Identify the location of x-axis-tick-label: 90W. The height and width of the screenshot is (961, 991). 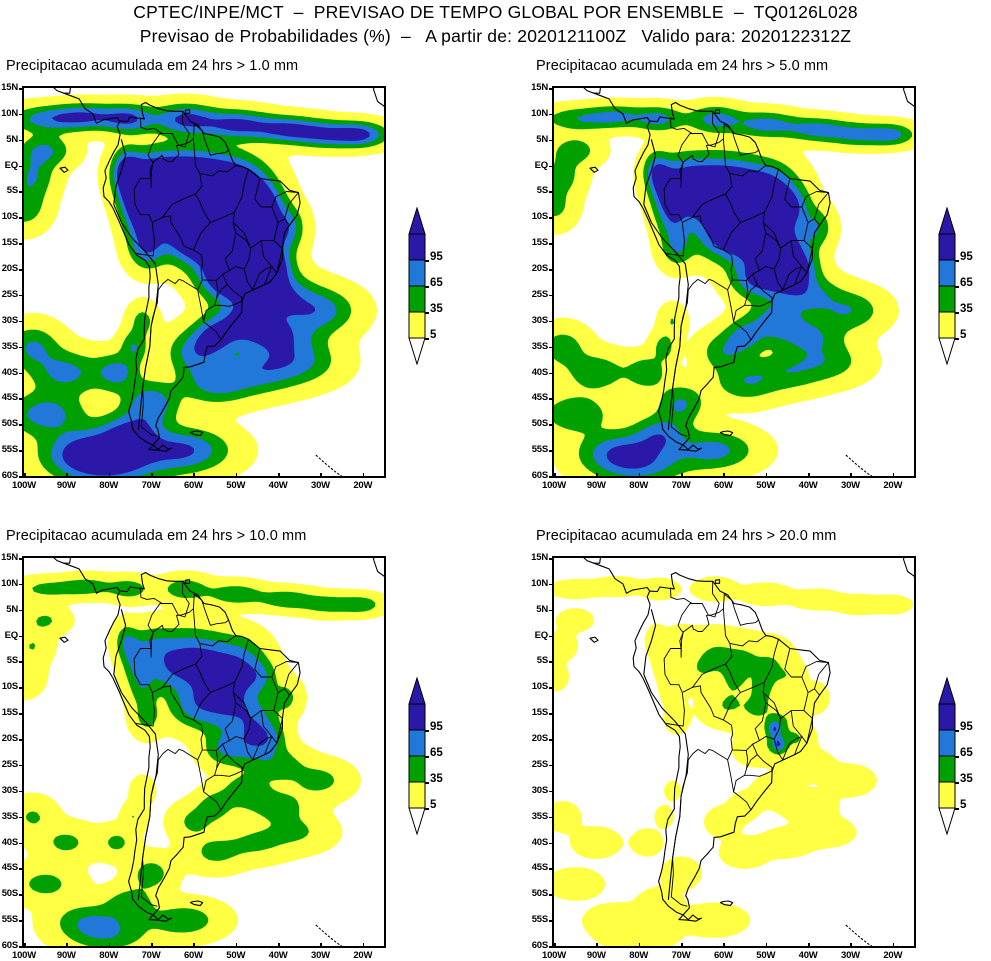
(66, 955).